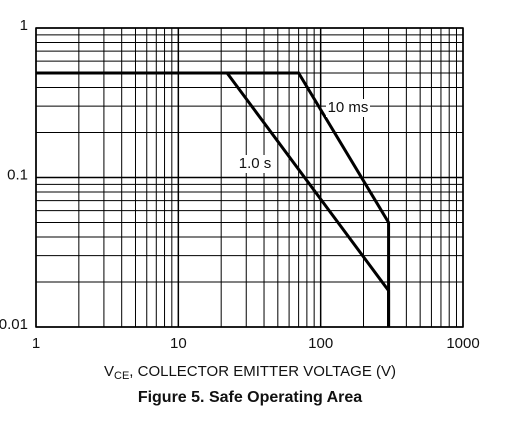  I want to click on series-label: 1.0 s, so click(255, 163).